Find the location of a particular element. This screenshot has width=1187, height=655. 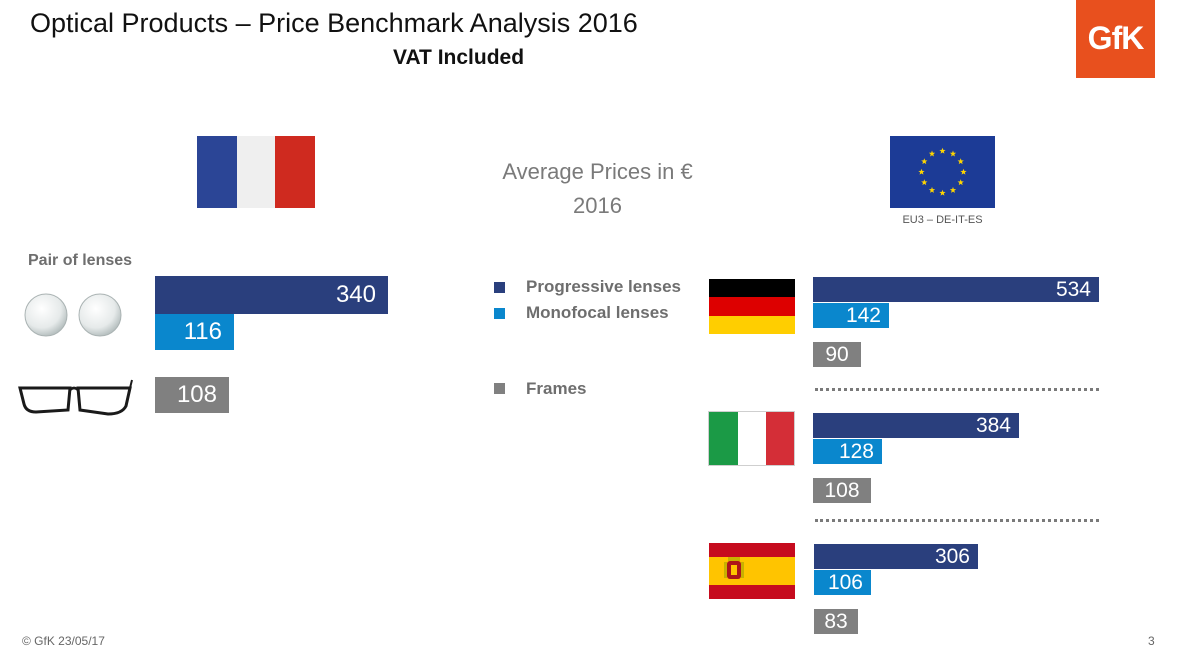

page-subtitle: VAT Included is located at coordinates (459, 57).